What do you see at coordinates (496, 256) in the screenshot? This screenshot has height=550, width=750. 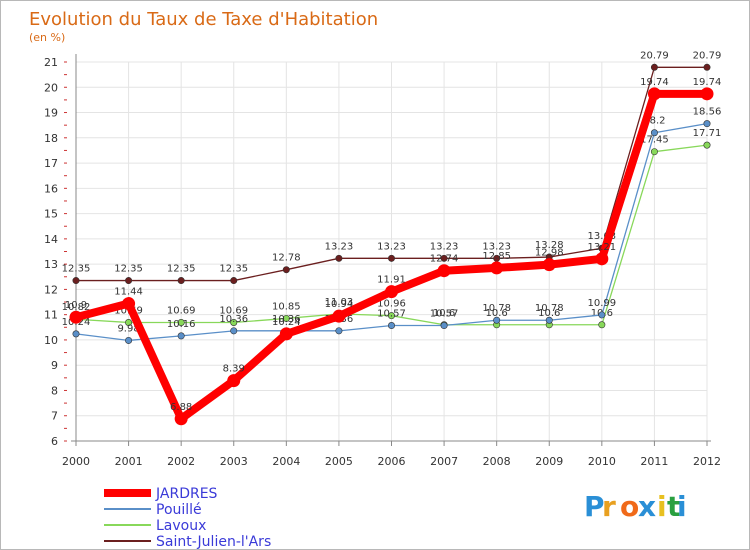 I see `data-label: 12.85` at bounding box center [496, 256].